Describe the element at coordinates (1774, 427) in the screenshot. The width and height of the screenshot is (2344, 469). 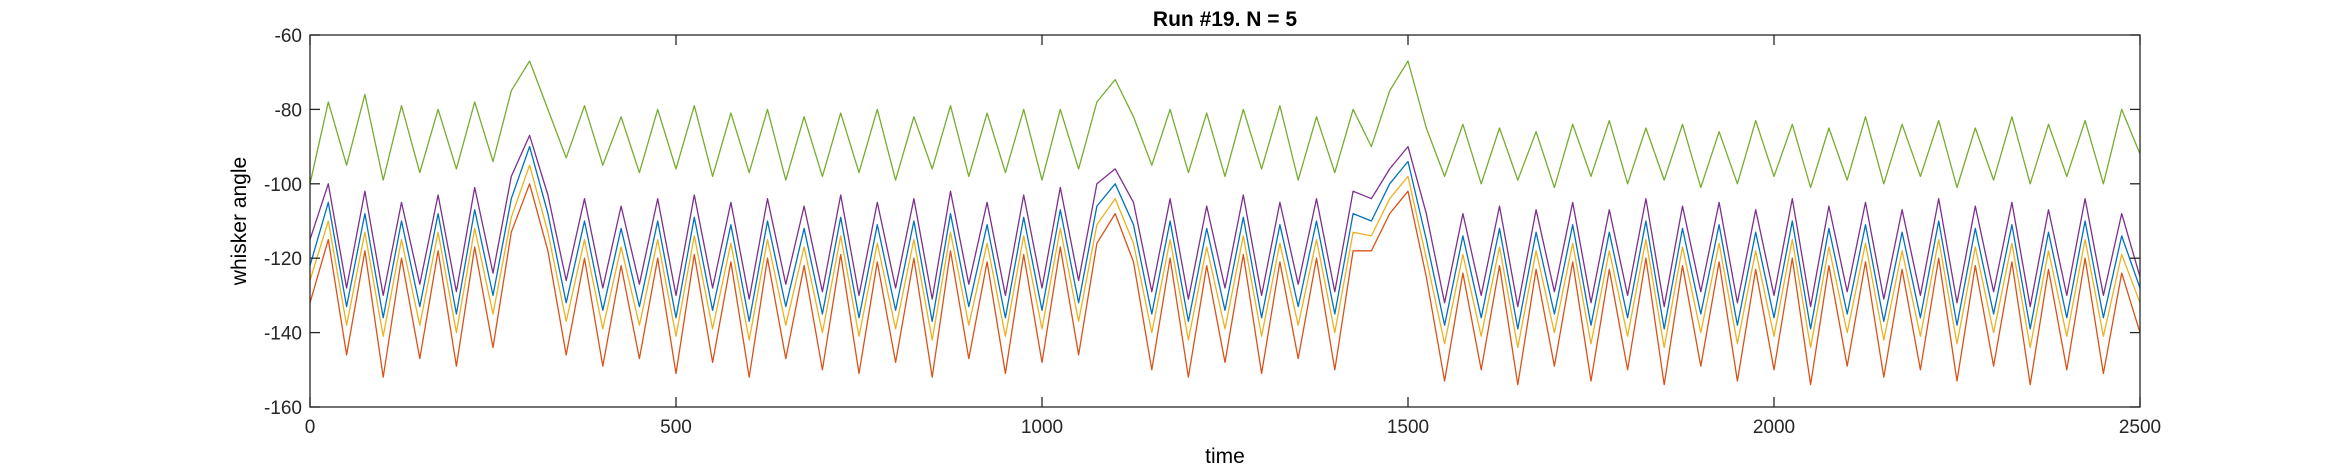
I see `x-tick-label: 2000` at that location.